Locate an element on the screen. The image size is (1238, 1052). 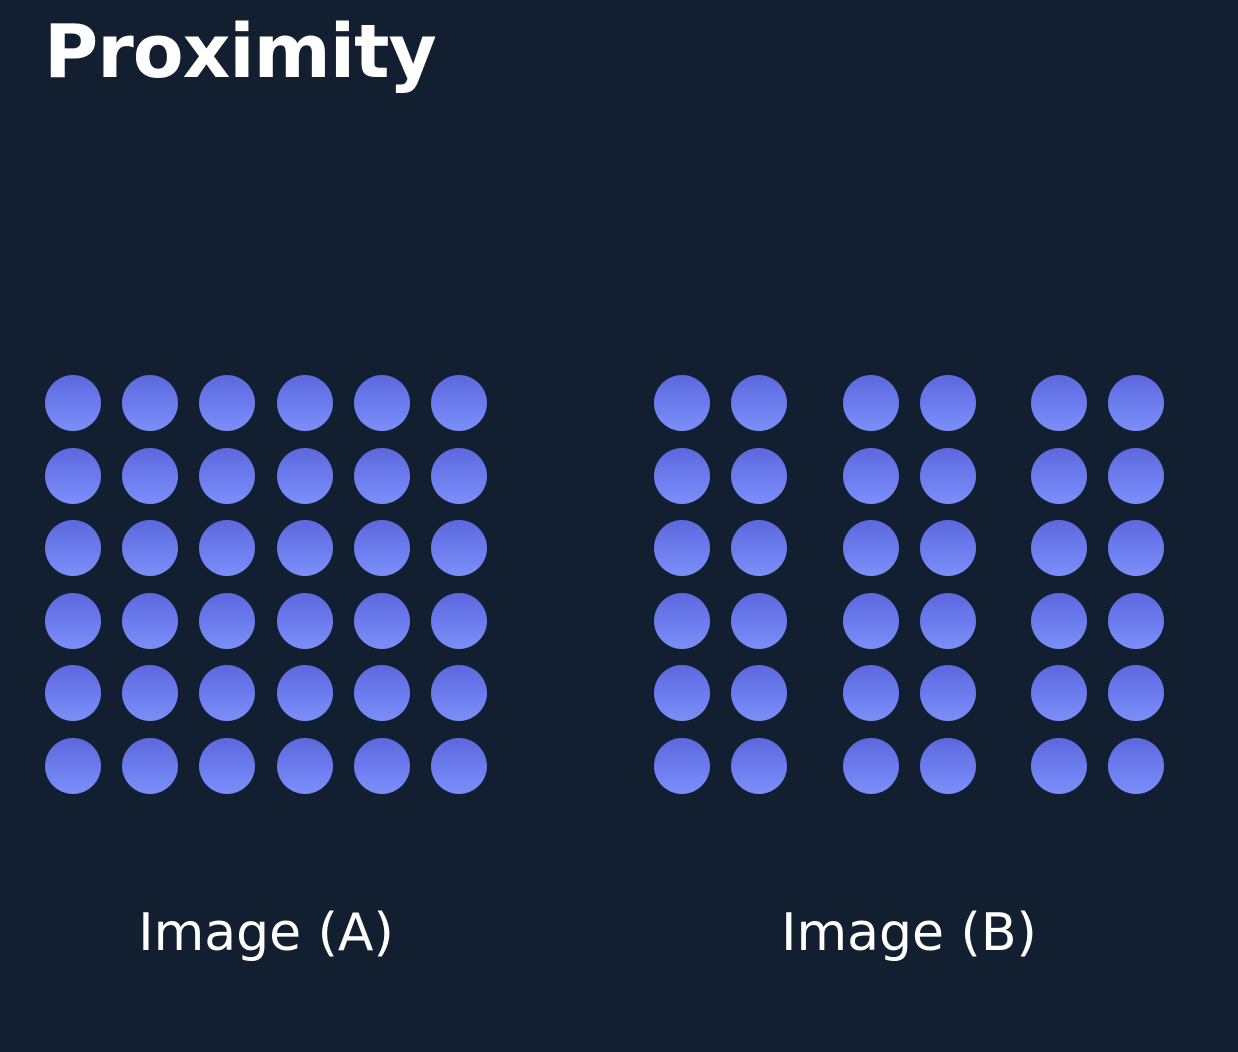
caption-image-a: Image (A) is located at coordinates (266, 933).